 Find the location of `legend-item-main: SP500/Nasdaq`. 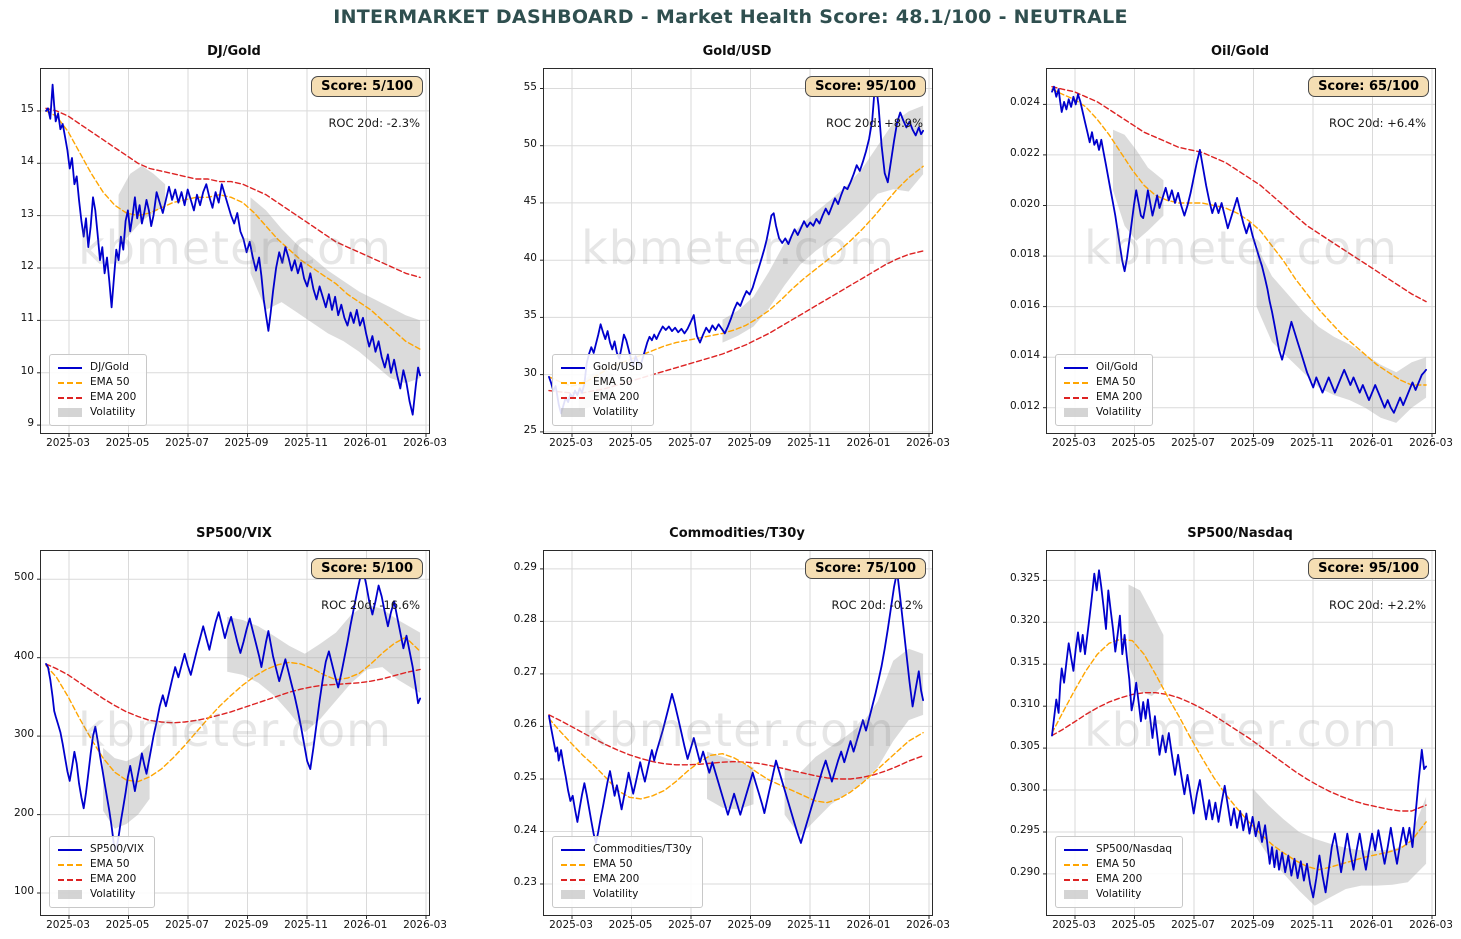

legend-item-main: SP500/Nasdaq is located at coordinates (1118, 849).